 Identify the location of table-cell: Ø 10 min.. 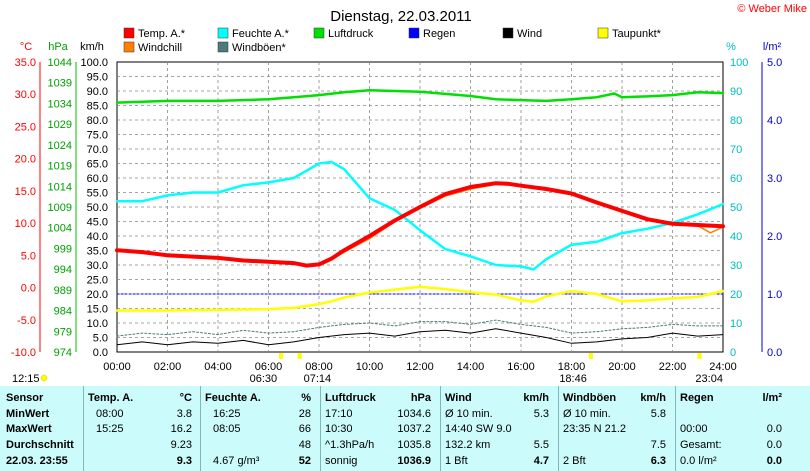
(469, 414).